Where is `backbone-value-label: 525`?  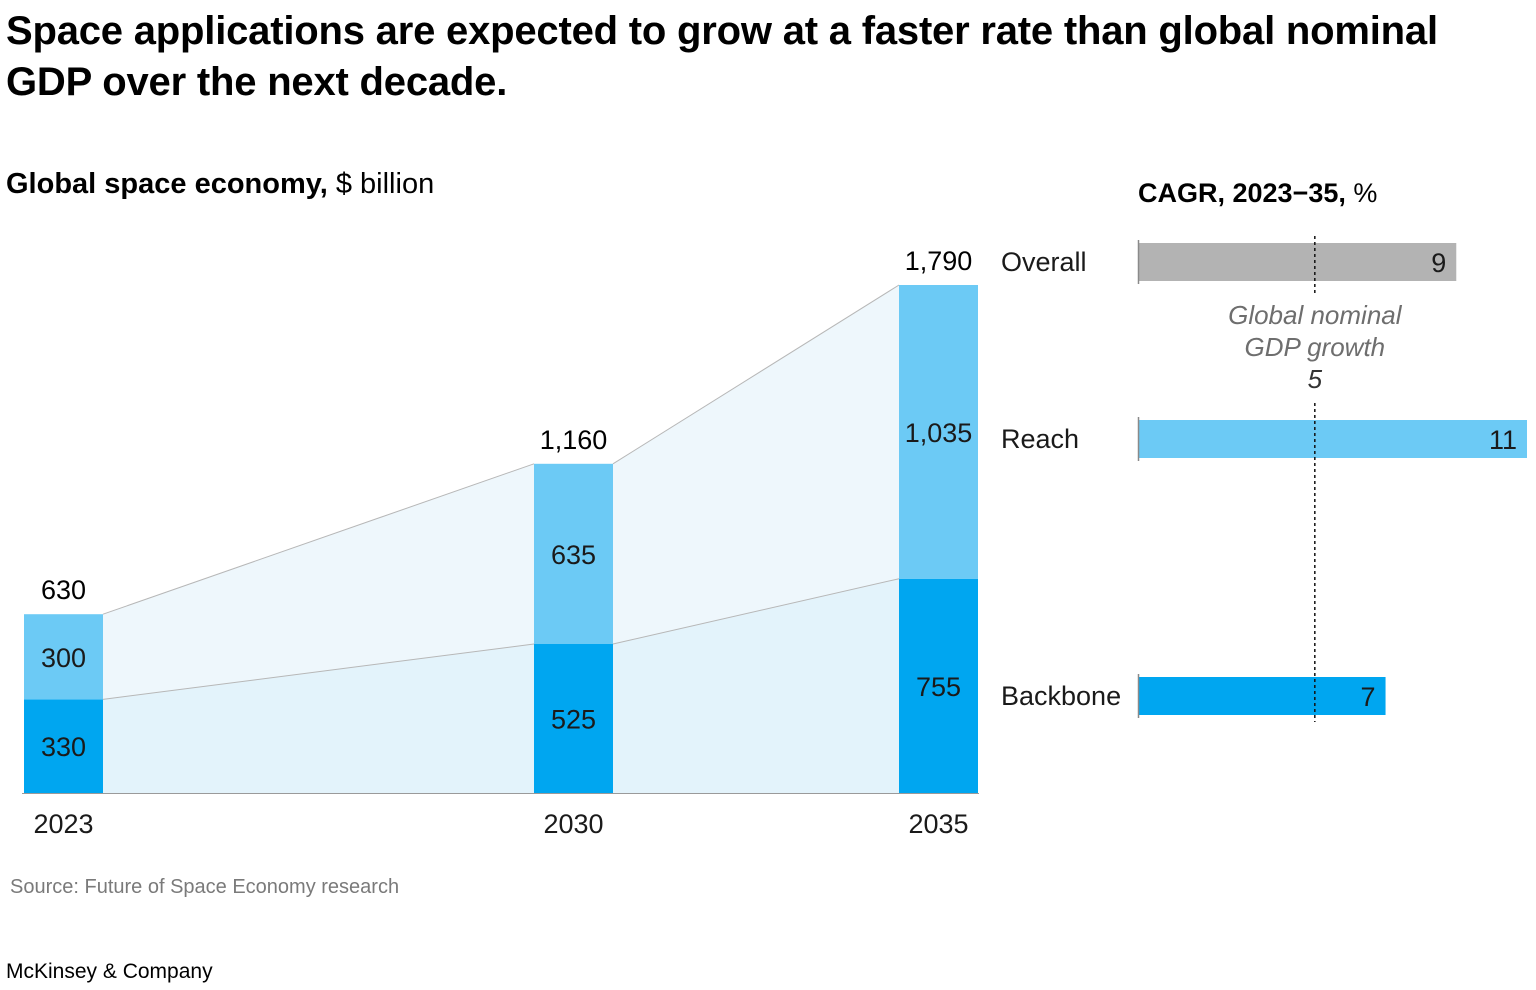 backbone-value-label: 525 is located at coordinates (573, 720).